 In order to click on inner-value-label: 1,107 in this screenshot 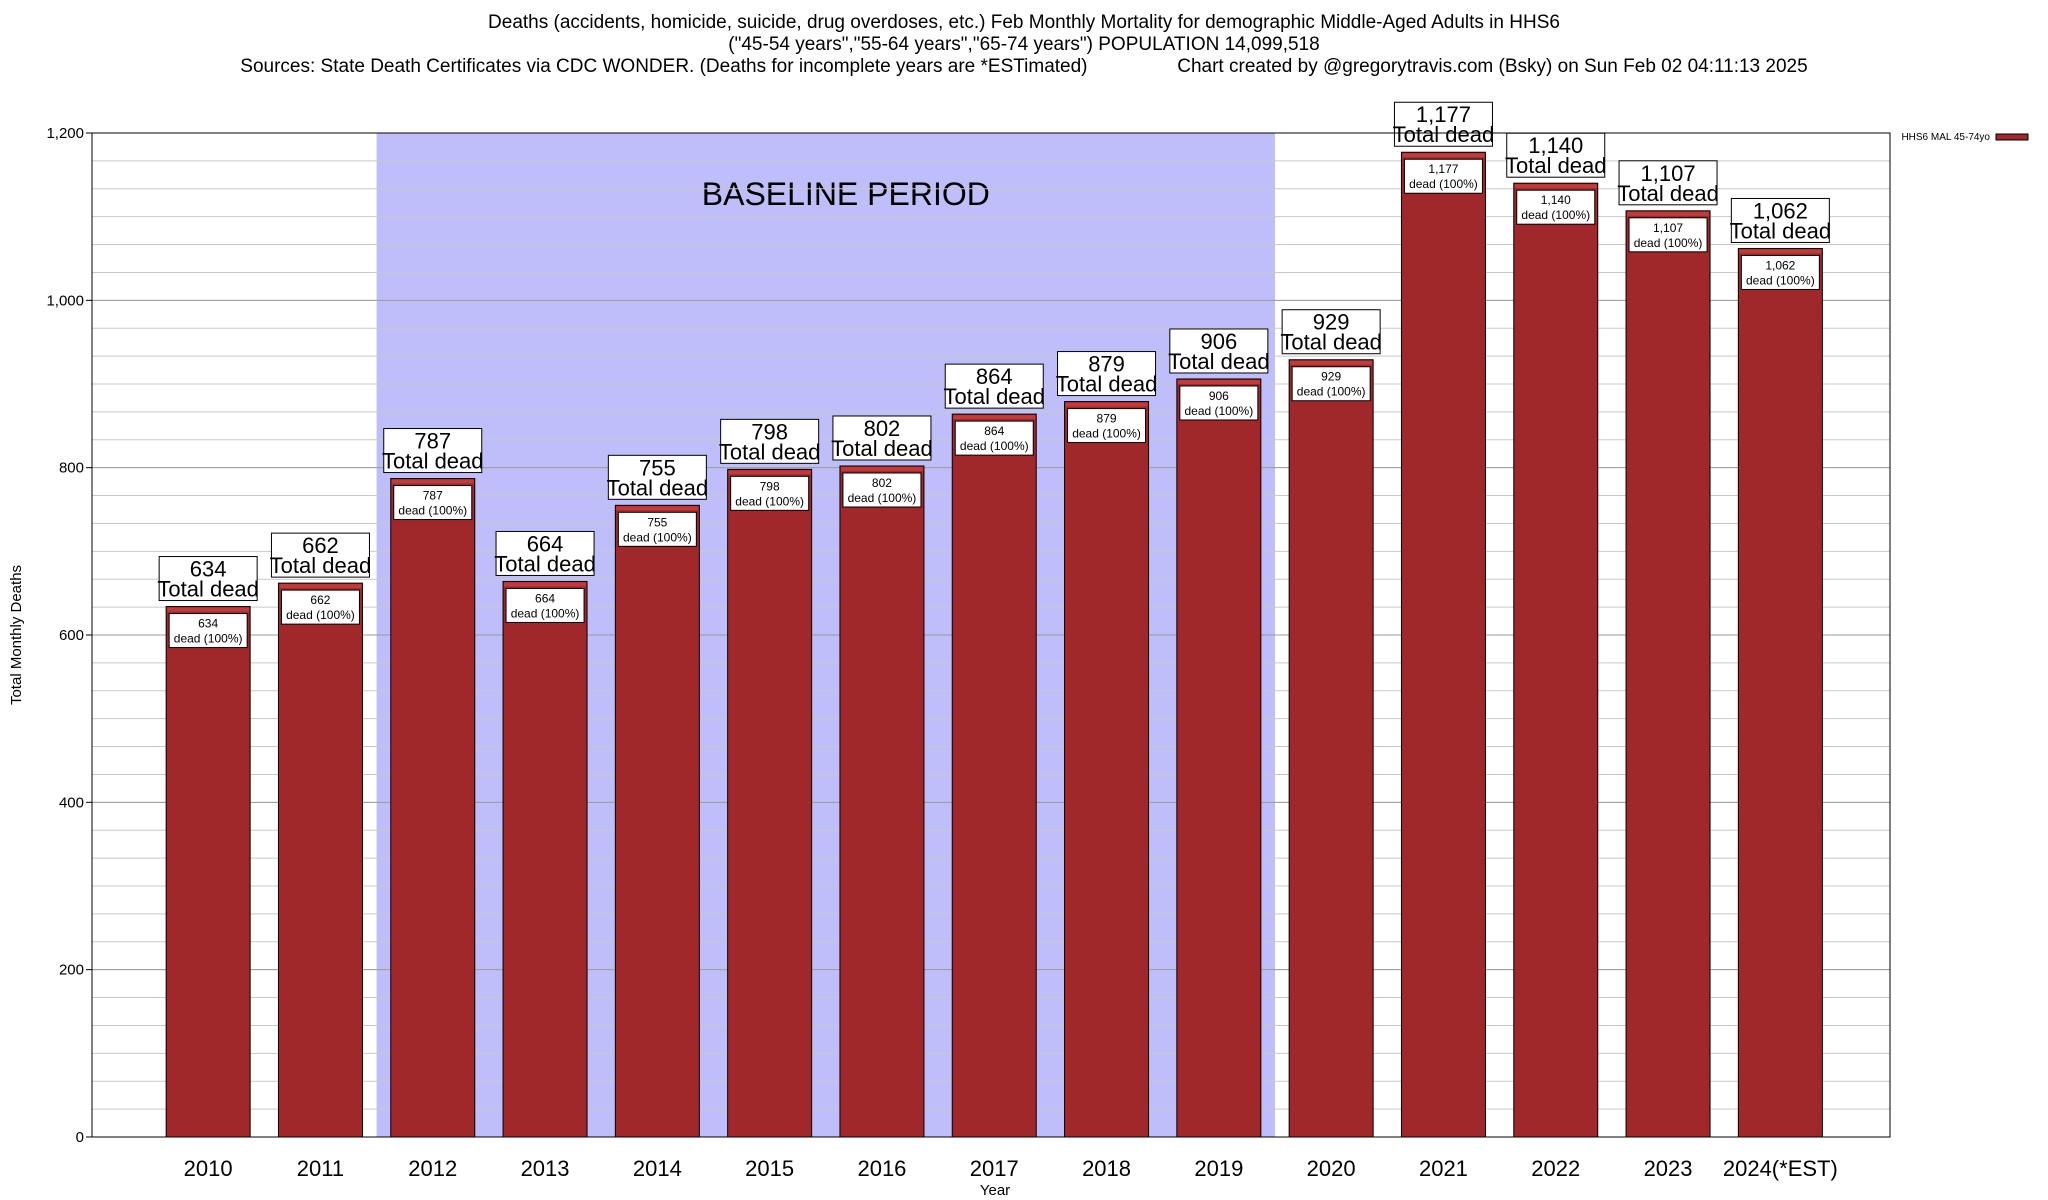, I will do `click(1668, 228)`.